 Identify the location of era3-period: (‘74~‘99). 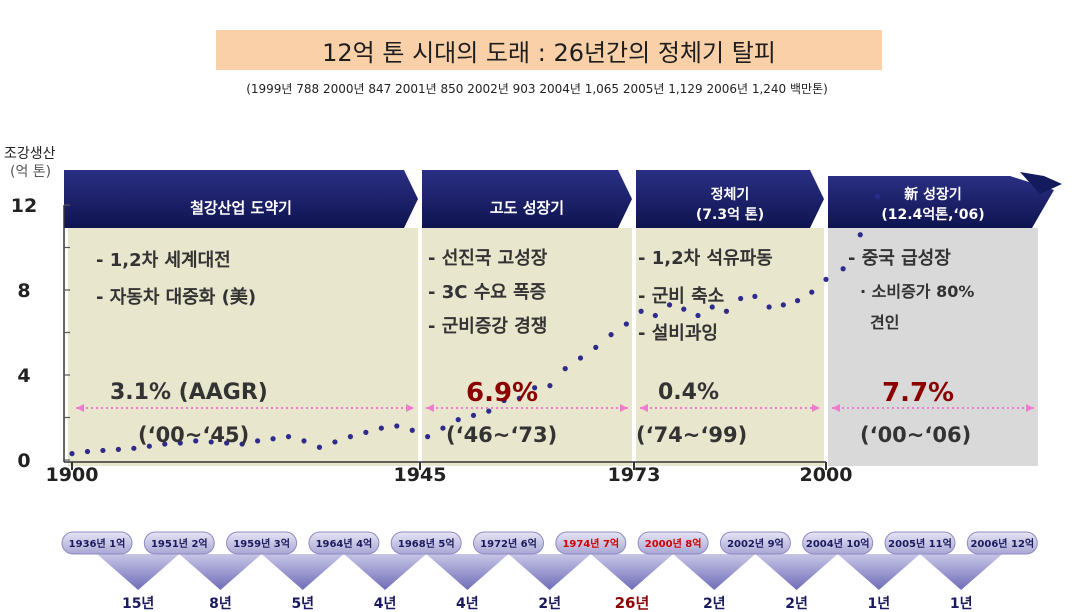
(692, 435).